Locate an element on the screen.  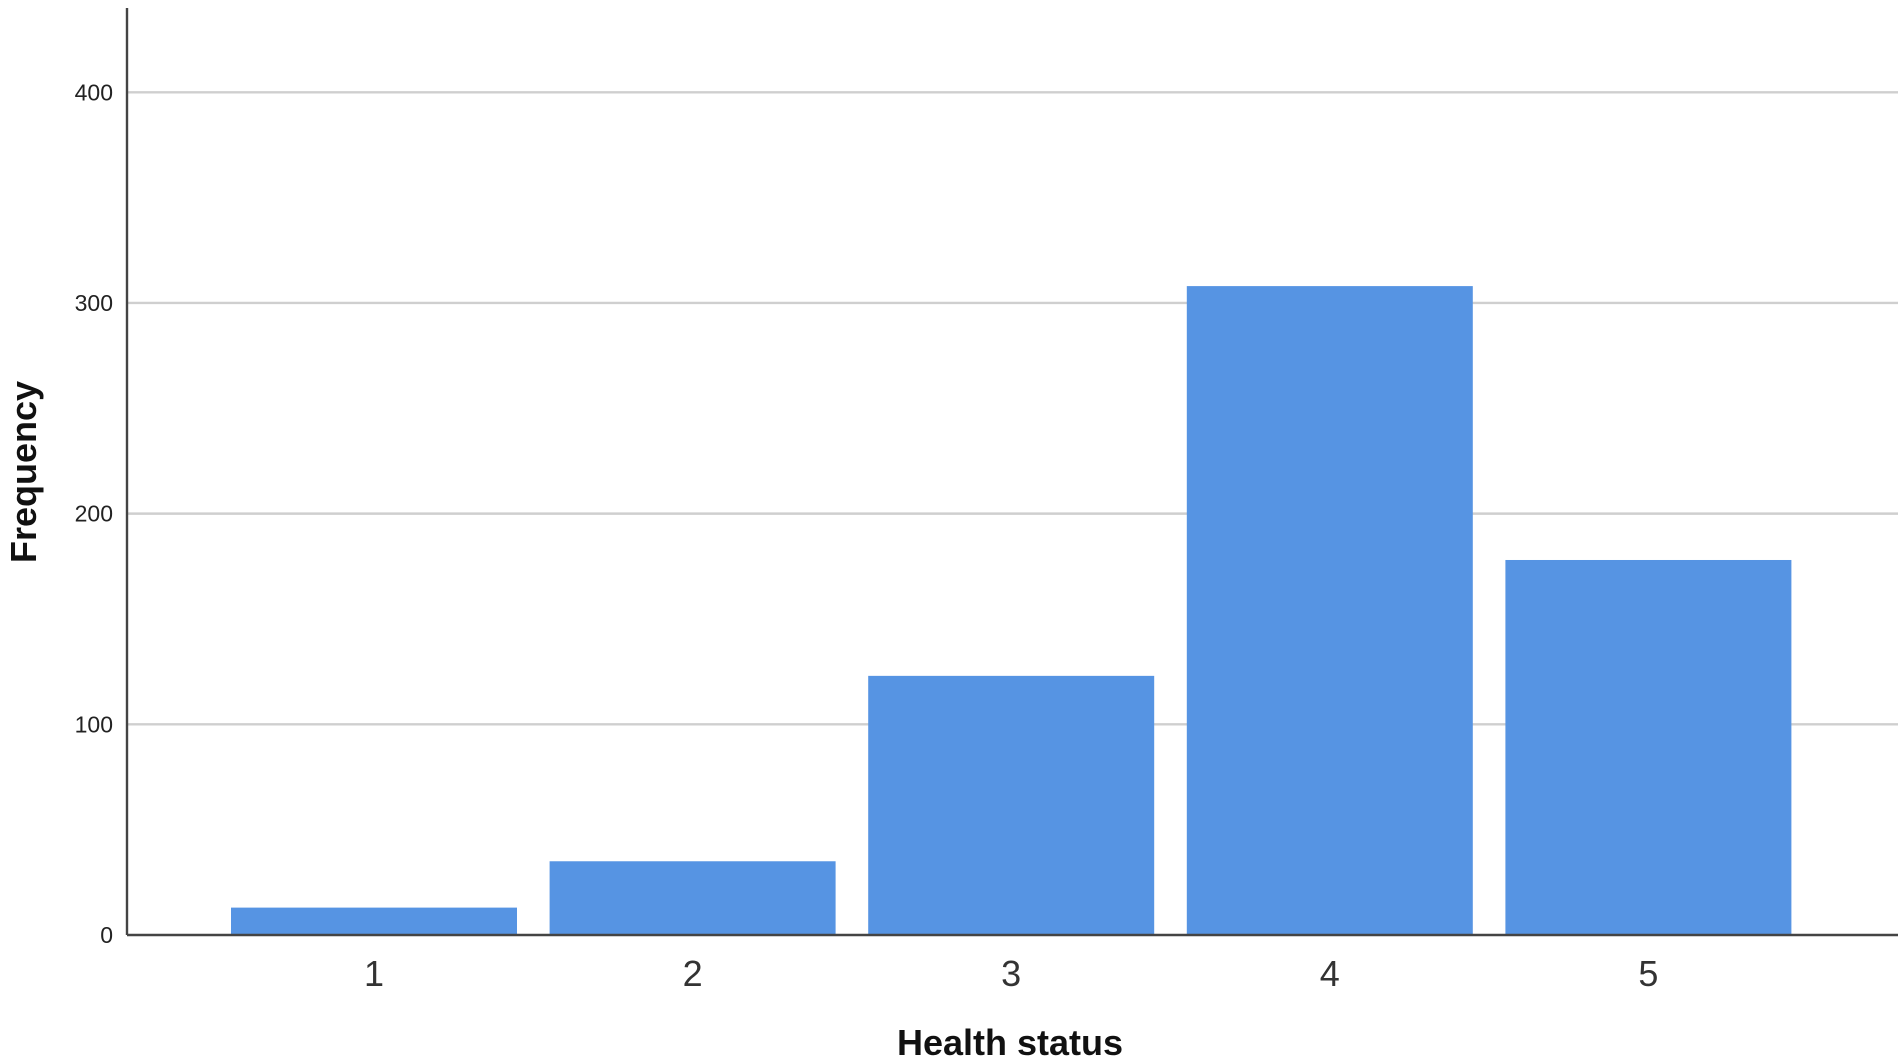
y-axis-title: Frequency is located at coordinates (23, 472).